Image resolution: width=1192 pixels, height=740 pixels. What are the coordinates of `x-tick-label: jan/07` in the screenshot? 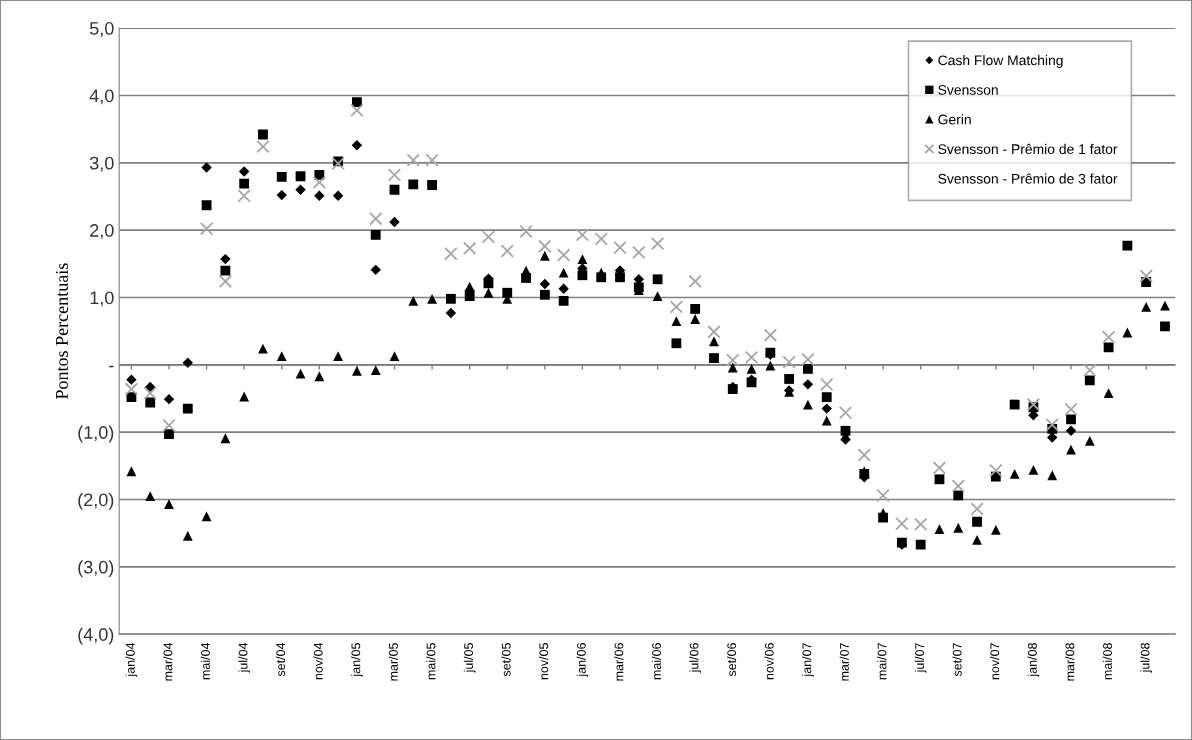 It's located at (808, 660).